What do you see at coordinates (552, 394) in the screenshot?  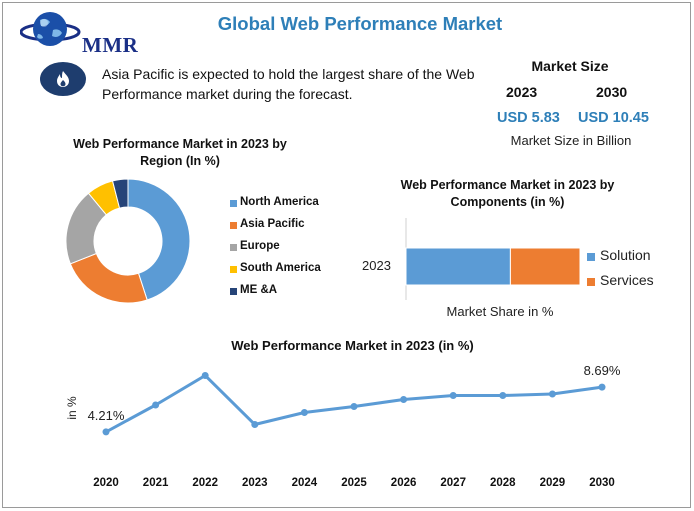 I see `trend-point-2029` at bounding box center [552, 394].